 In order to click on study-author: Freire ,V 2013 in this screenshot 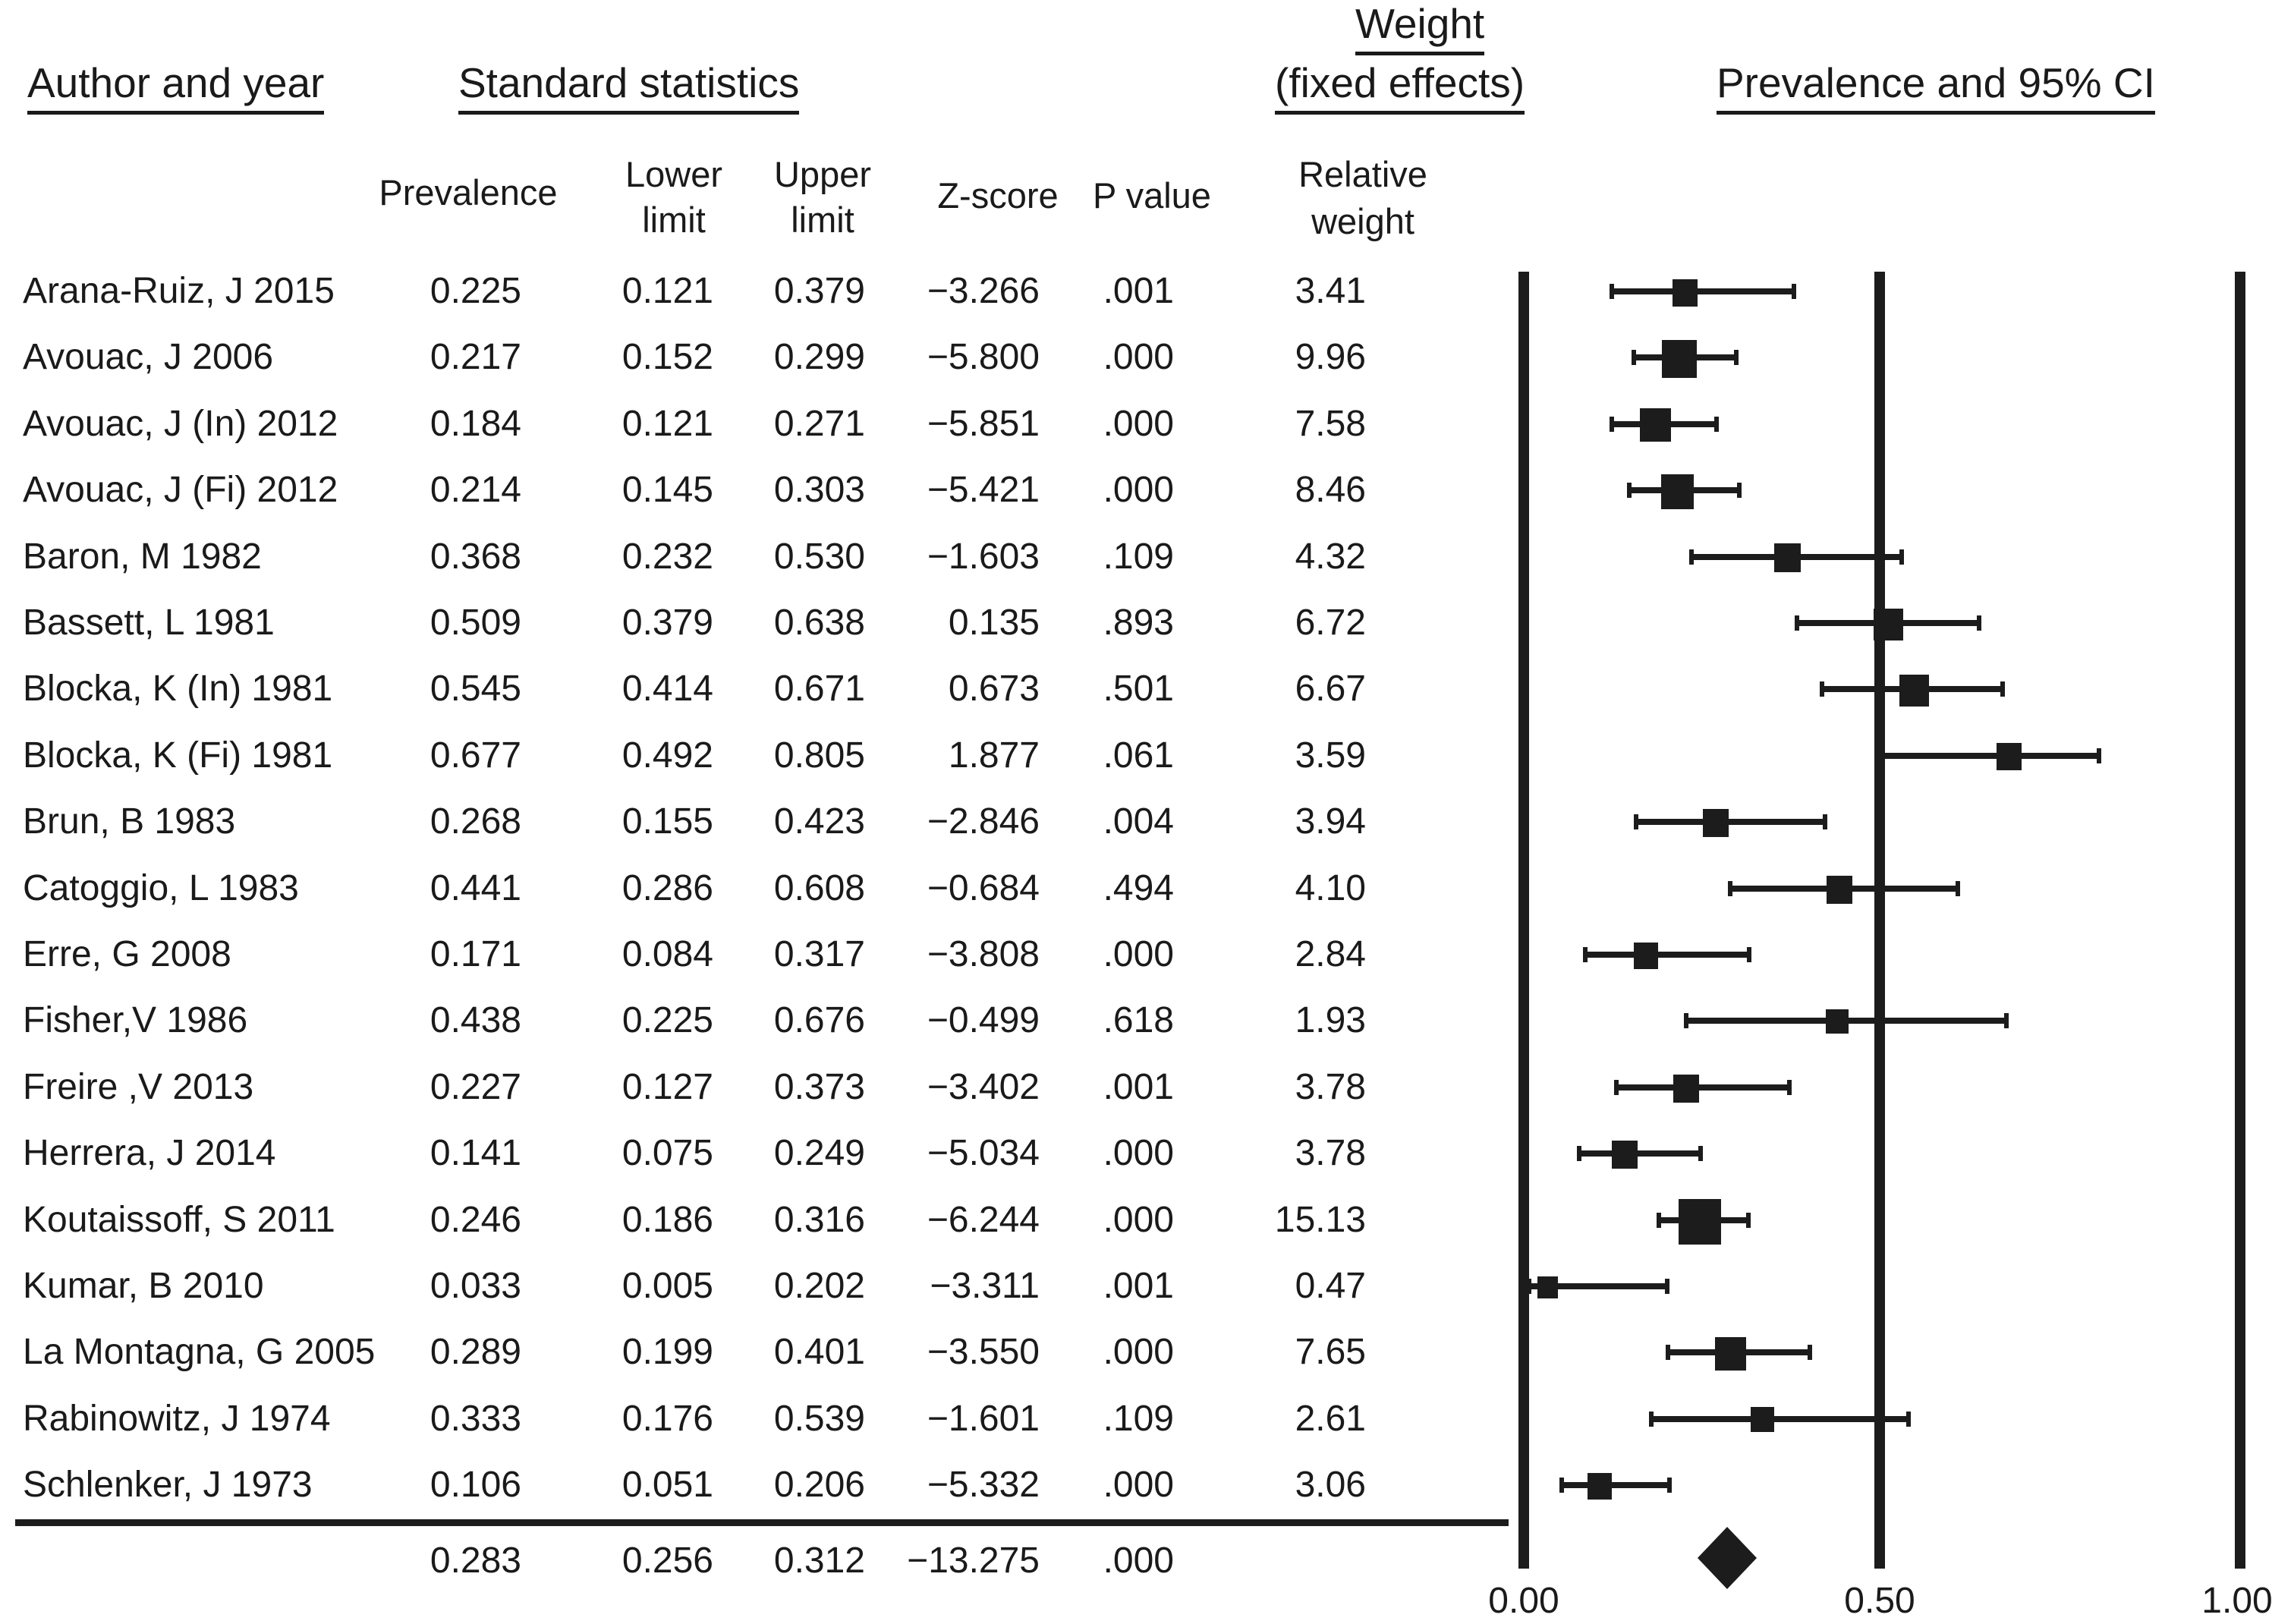, I will do `click(138, 1087)`.